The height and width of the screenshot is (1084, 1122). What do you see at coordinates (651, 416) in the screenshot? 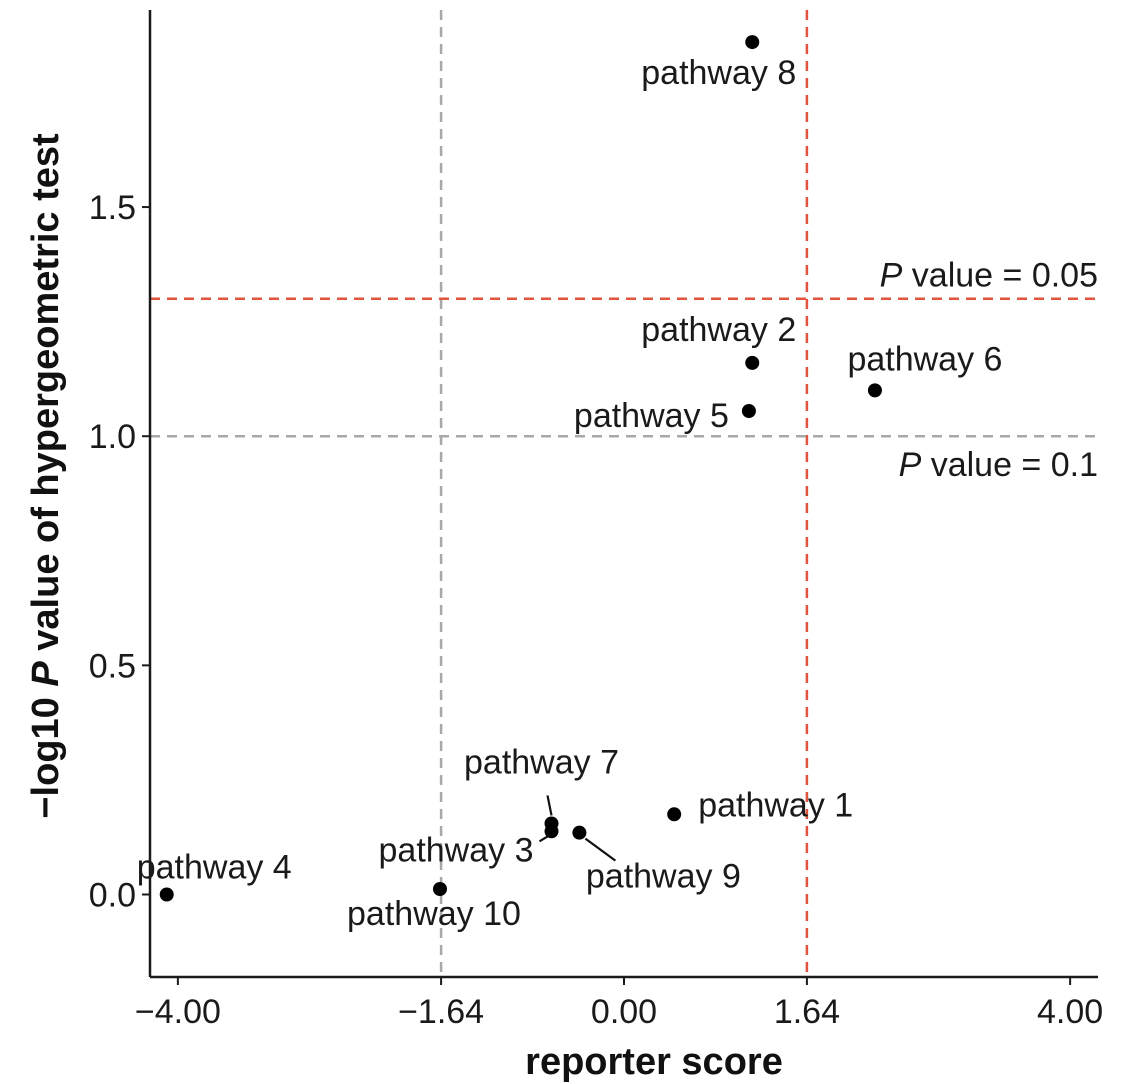
I see `pathway-5-label: pathway 5` at bounding box center [651, 416].